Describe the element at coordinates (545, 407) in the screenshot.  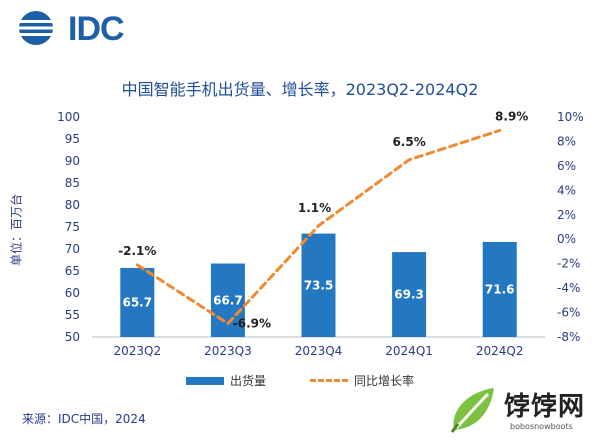
I see `watermark-text: 饽饽网` at that location.